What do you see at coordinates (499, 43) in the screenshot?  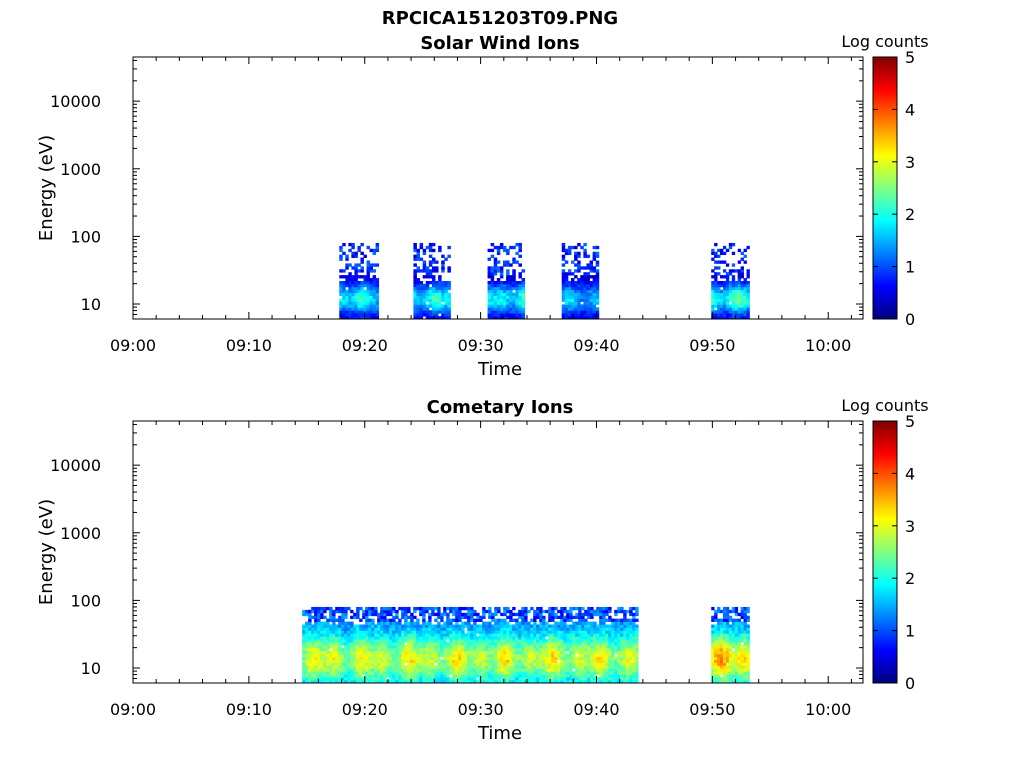 I see `panel-title: Solar Wind Ions` at bounding box center [499, 43].